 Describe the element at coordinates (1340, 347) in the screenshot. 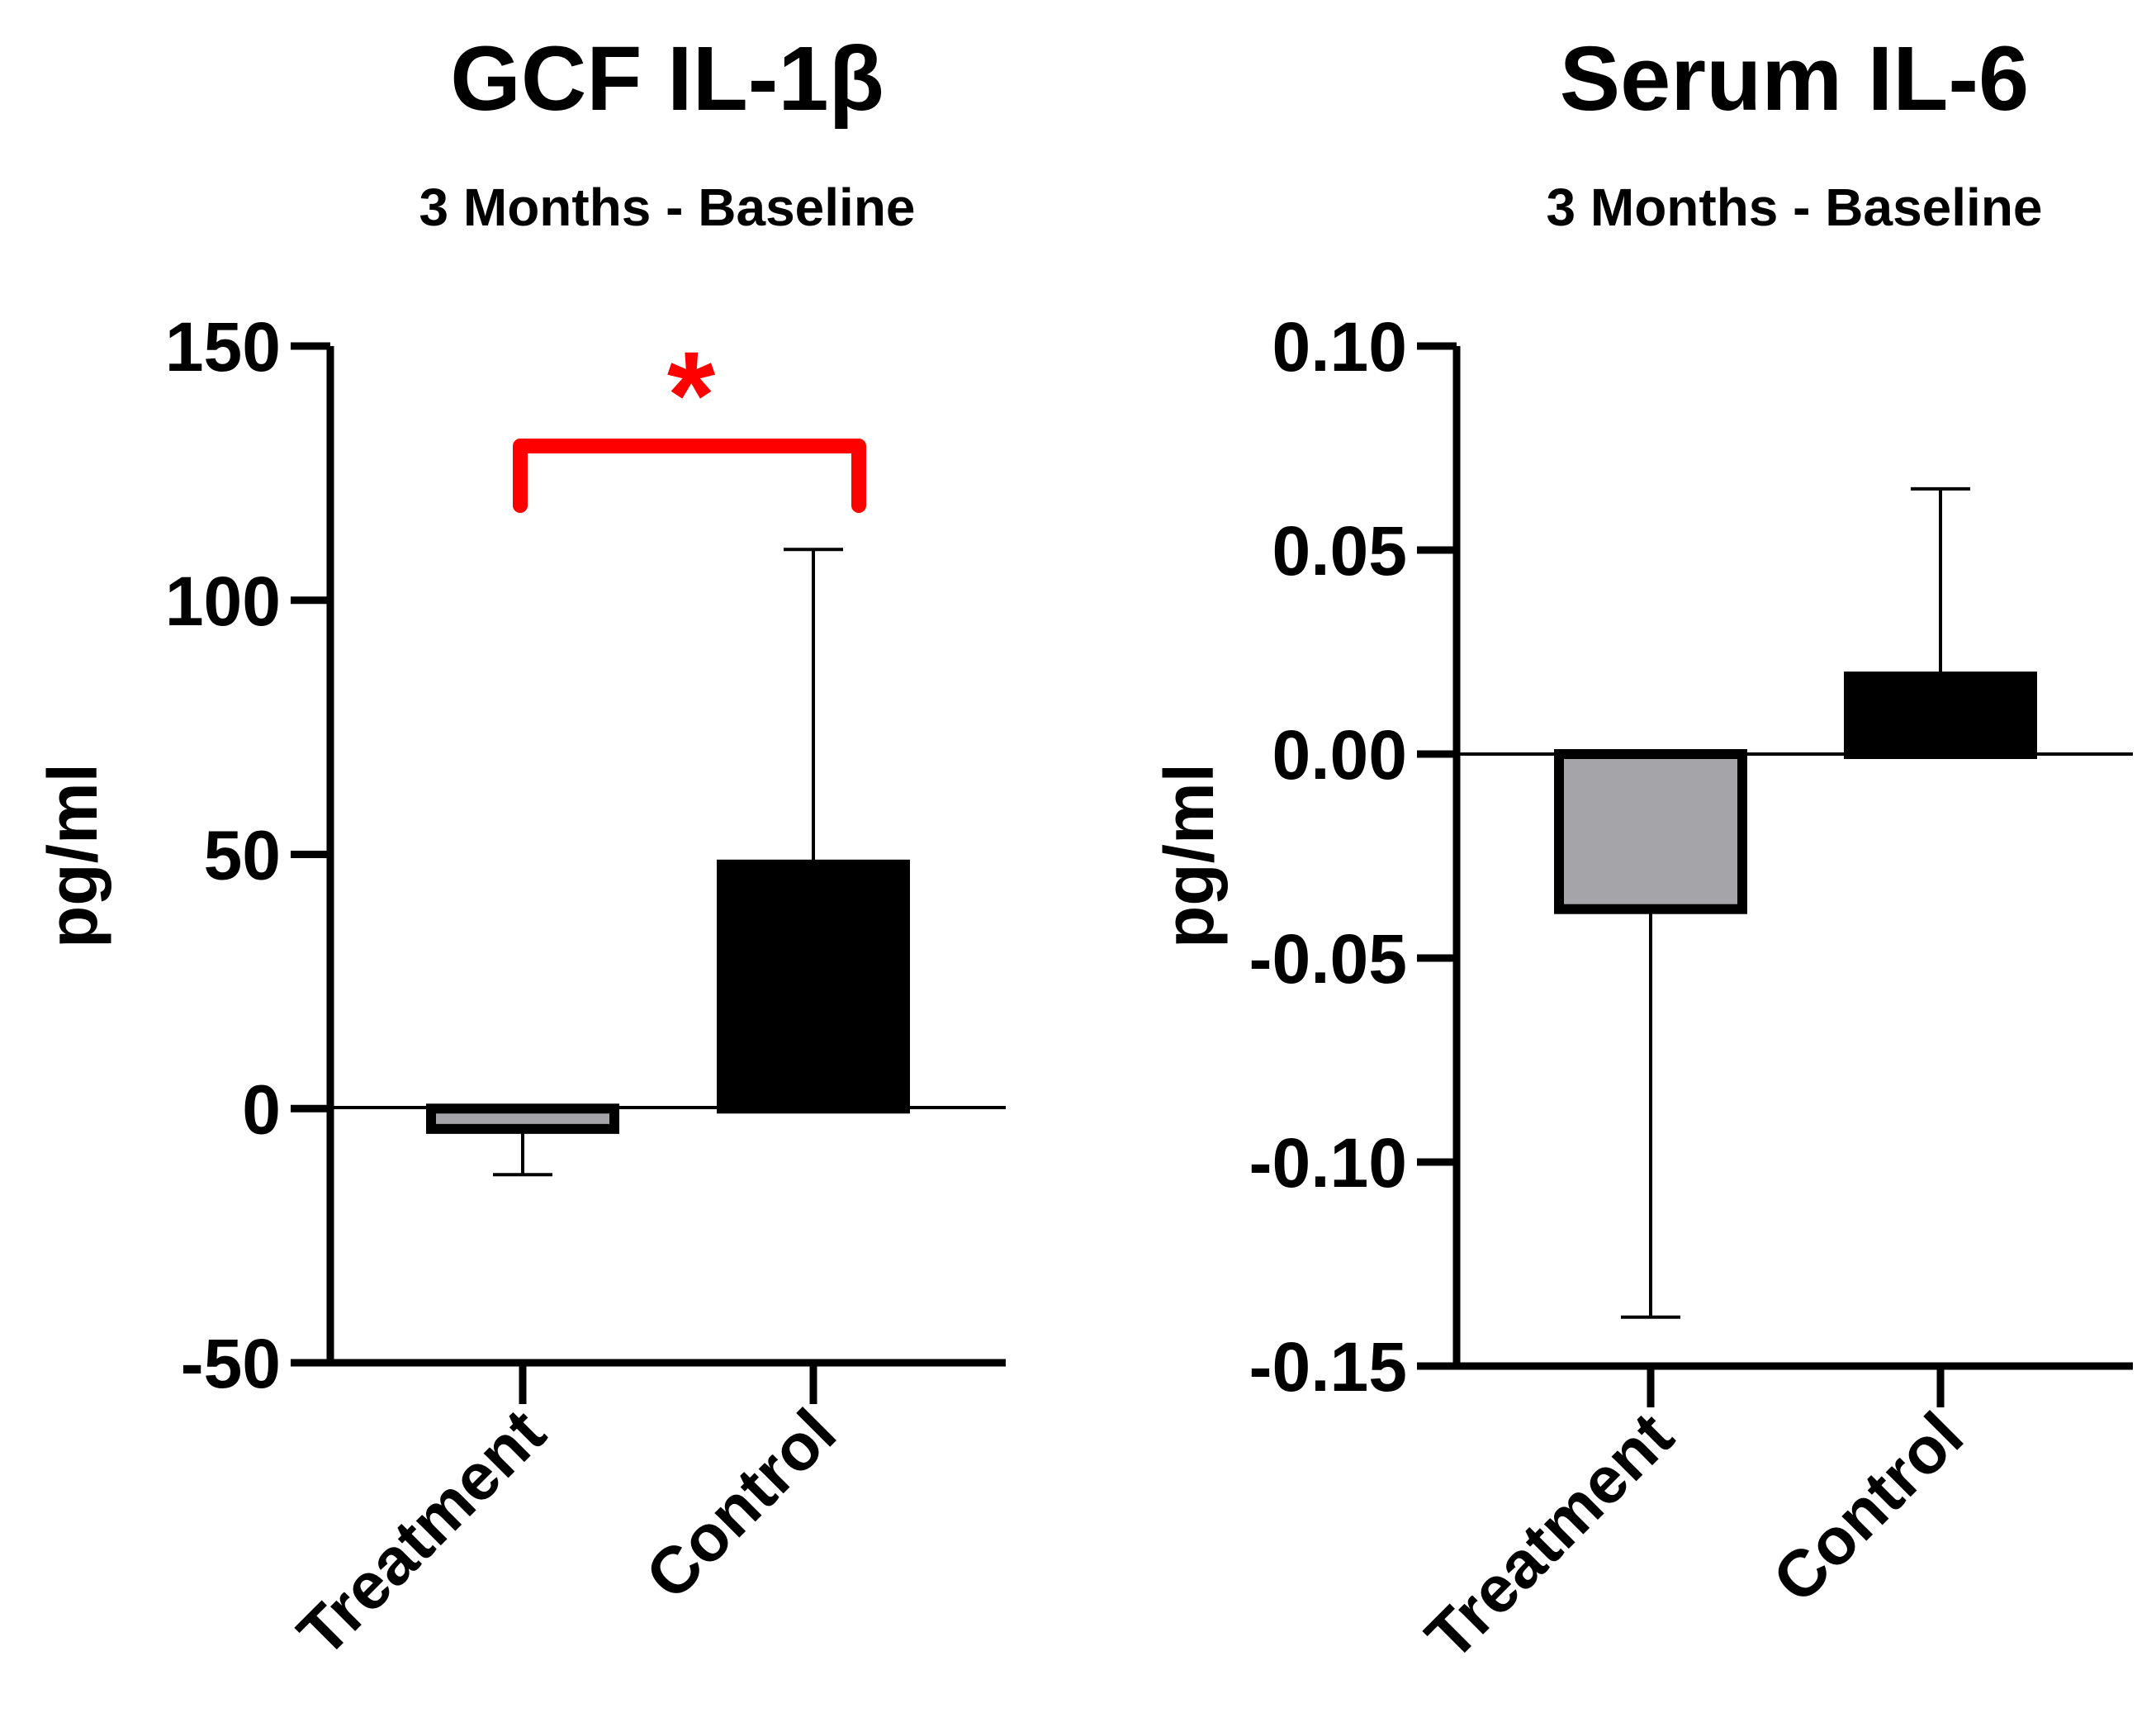

I see `y-tick-label: 0.10` at that location.